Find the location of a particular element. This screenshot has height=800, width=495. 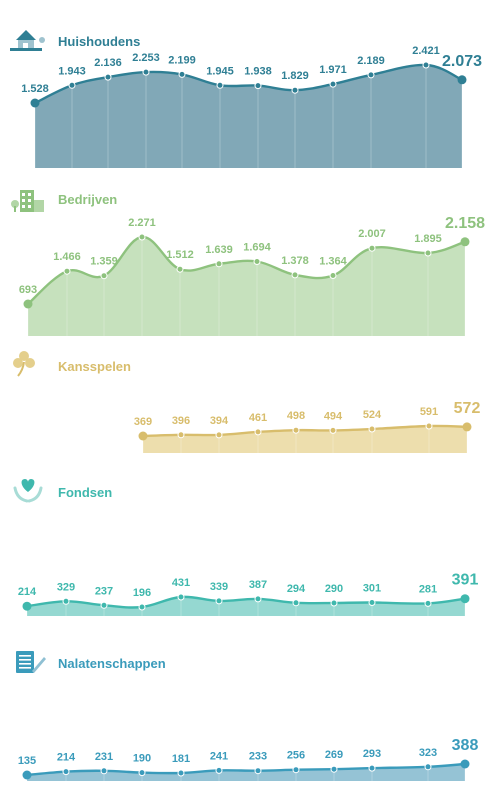

data-label: 1.694 is located at coordinates (257, 248).